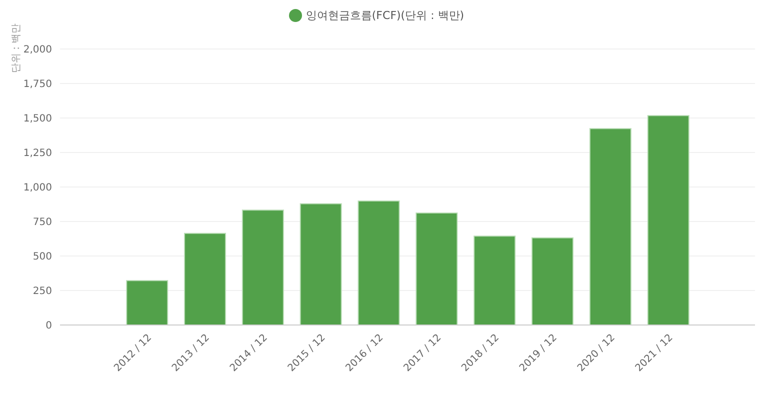  Describe the element at coordinates (385, 15) in the screenshot. I see `legend-label: 잉여현금흐름(FCF)(단위 : 백만)` at that location.